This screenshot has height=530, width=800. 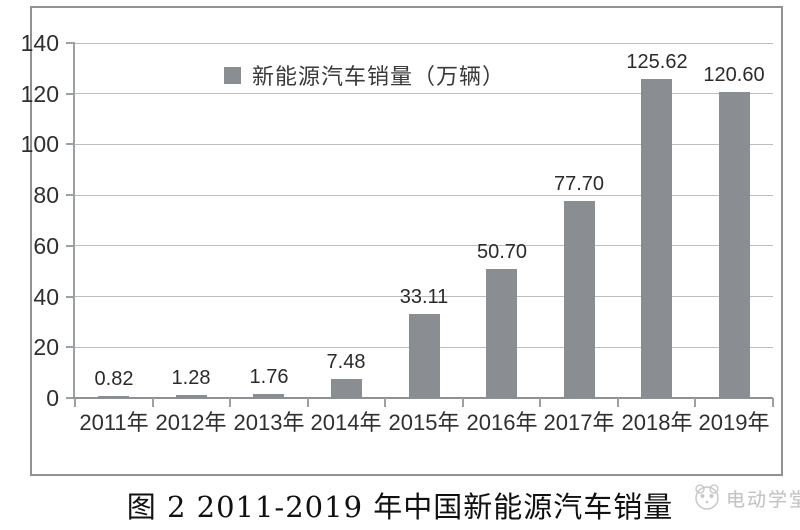 What do you see at coordinates (346, 388) in the screenshot?
I see `bar-2014年` at bounding box center [346, 388].